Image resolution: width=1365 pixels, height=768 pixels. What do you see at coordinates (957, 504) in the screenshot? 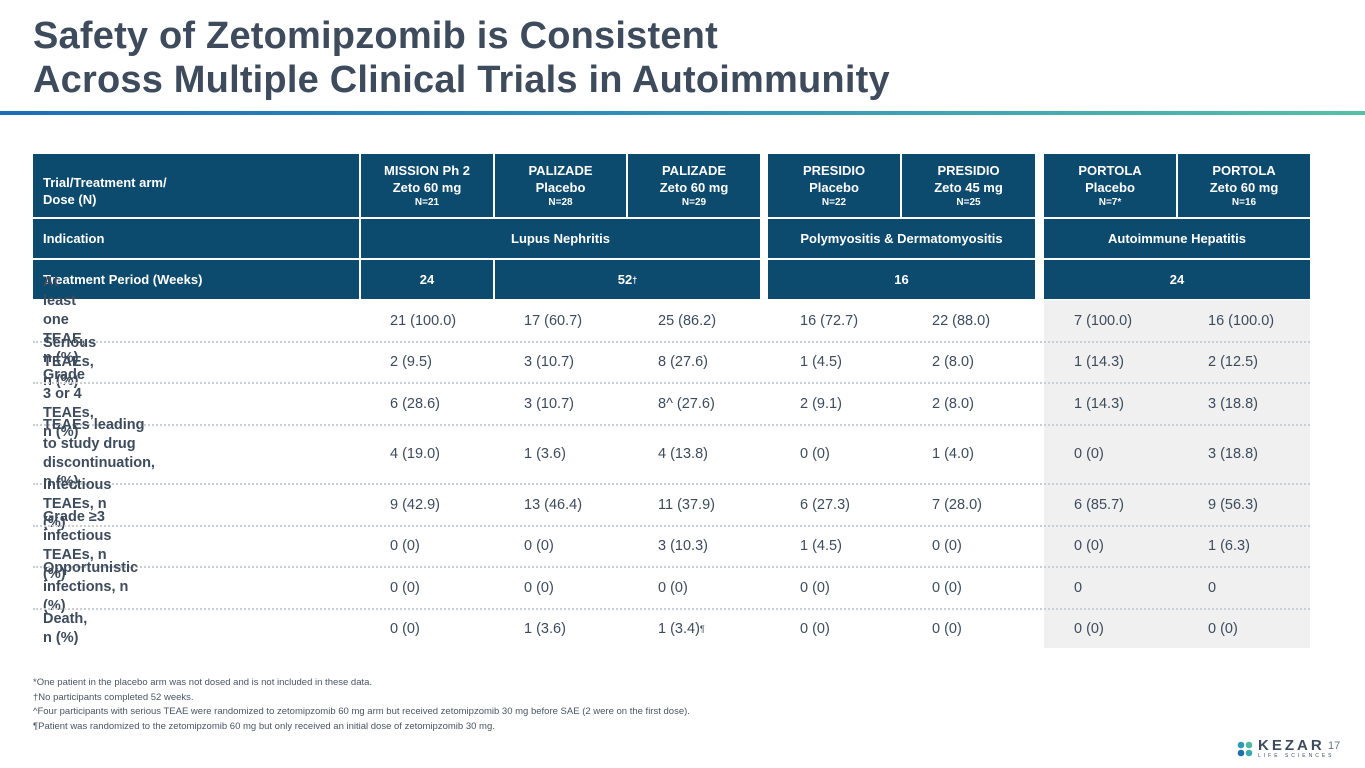
I see `cell: 7 (28.0)` at bounding box center [957, 504].